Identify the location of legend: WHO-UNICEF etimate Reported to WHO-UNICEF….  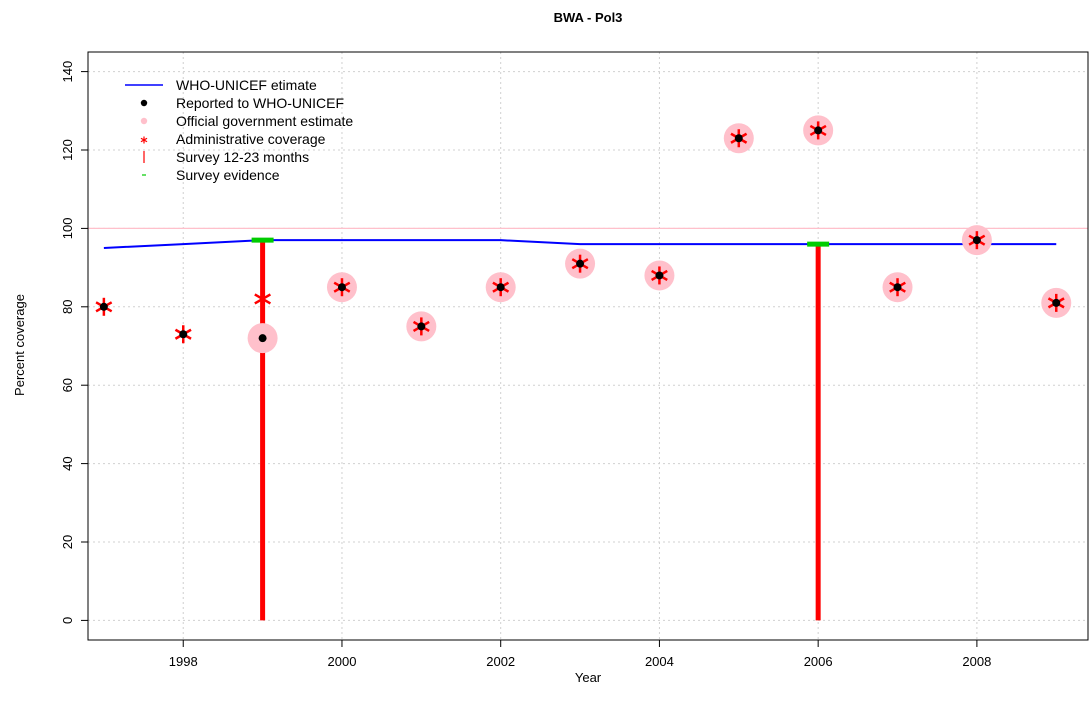
(239, 130).